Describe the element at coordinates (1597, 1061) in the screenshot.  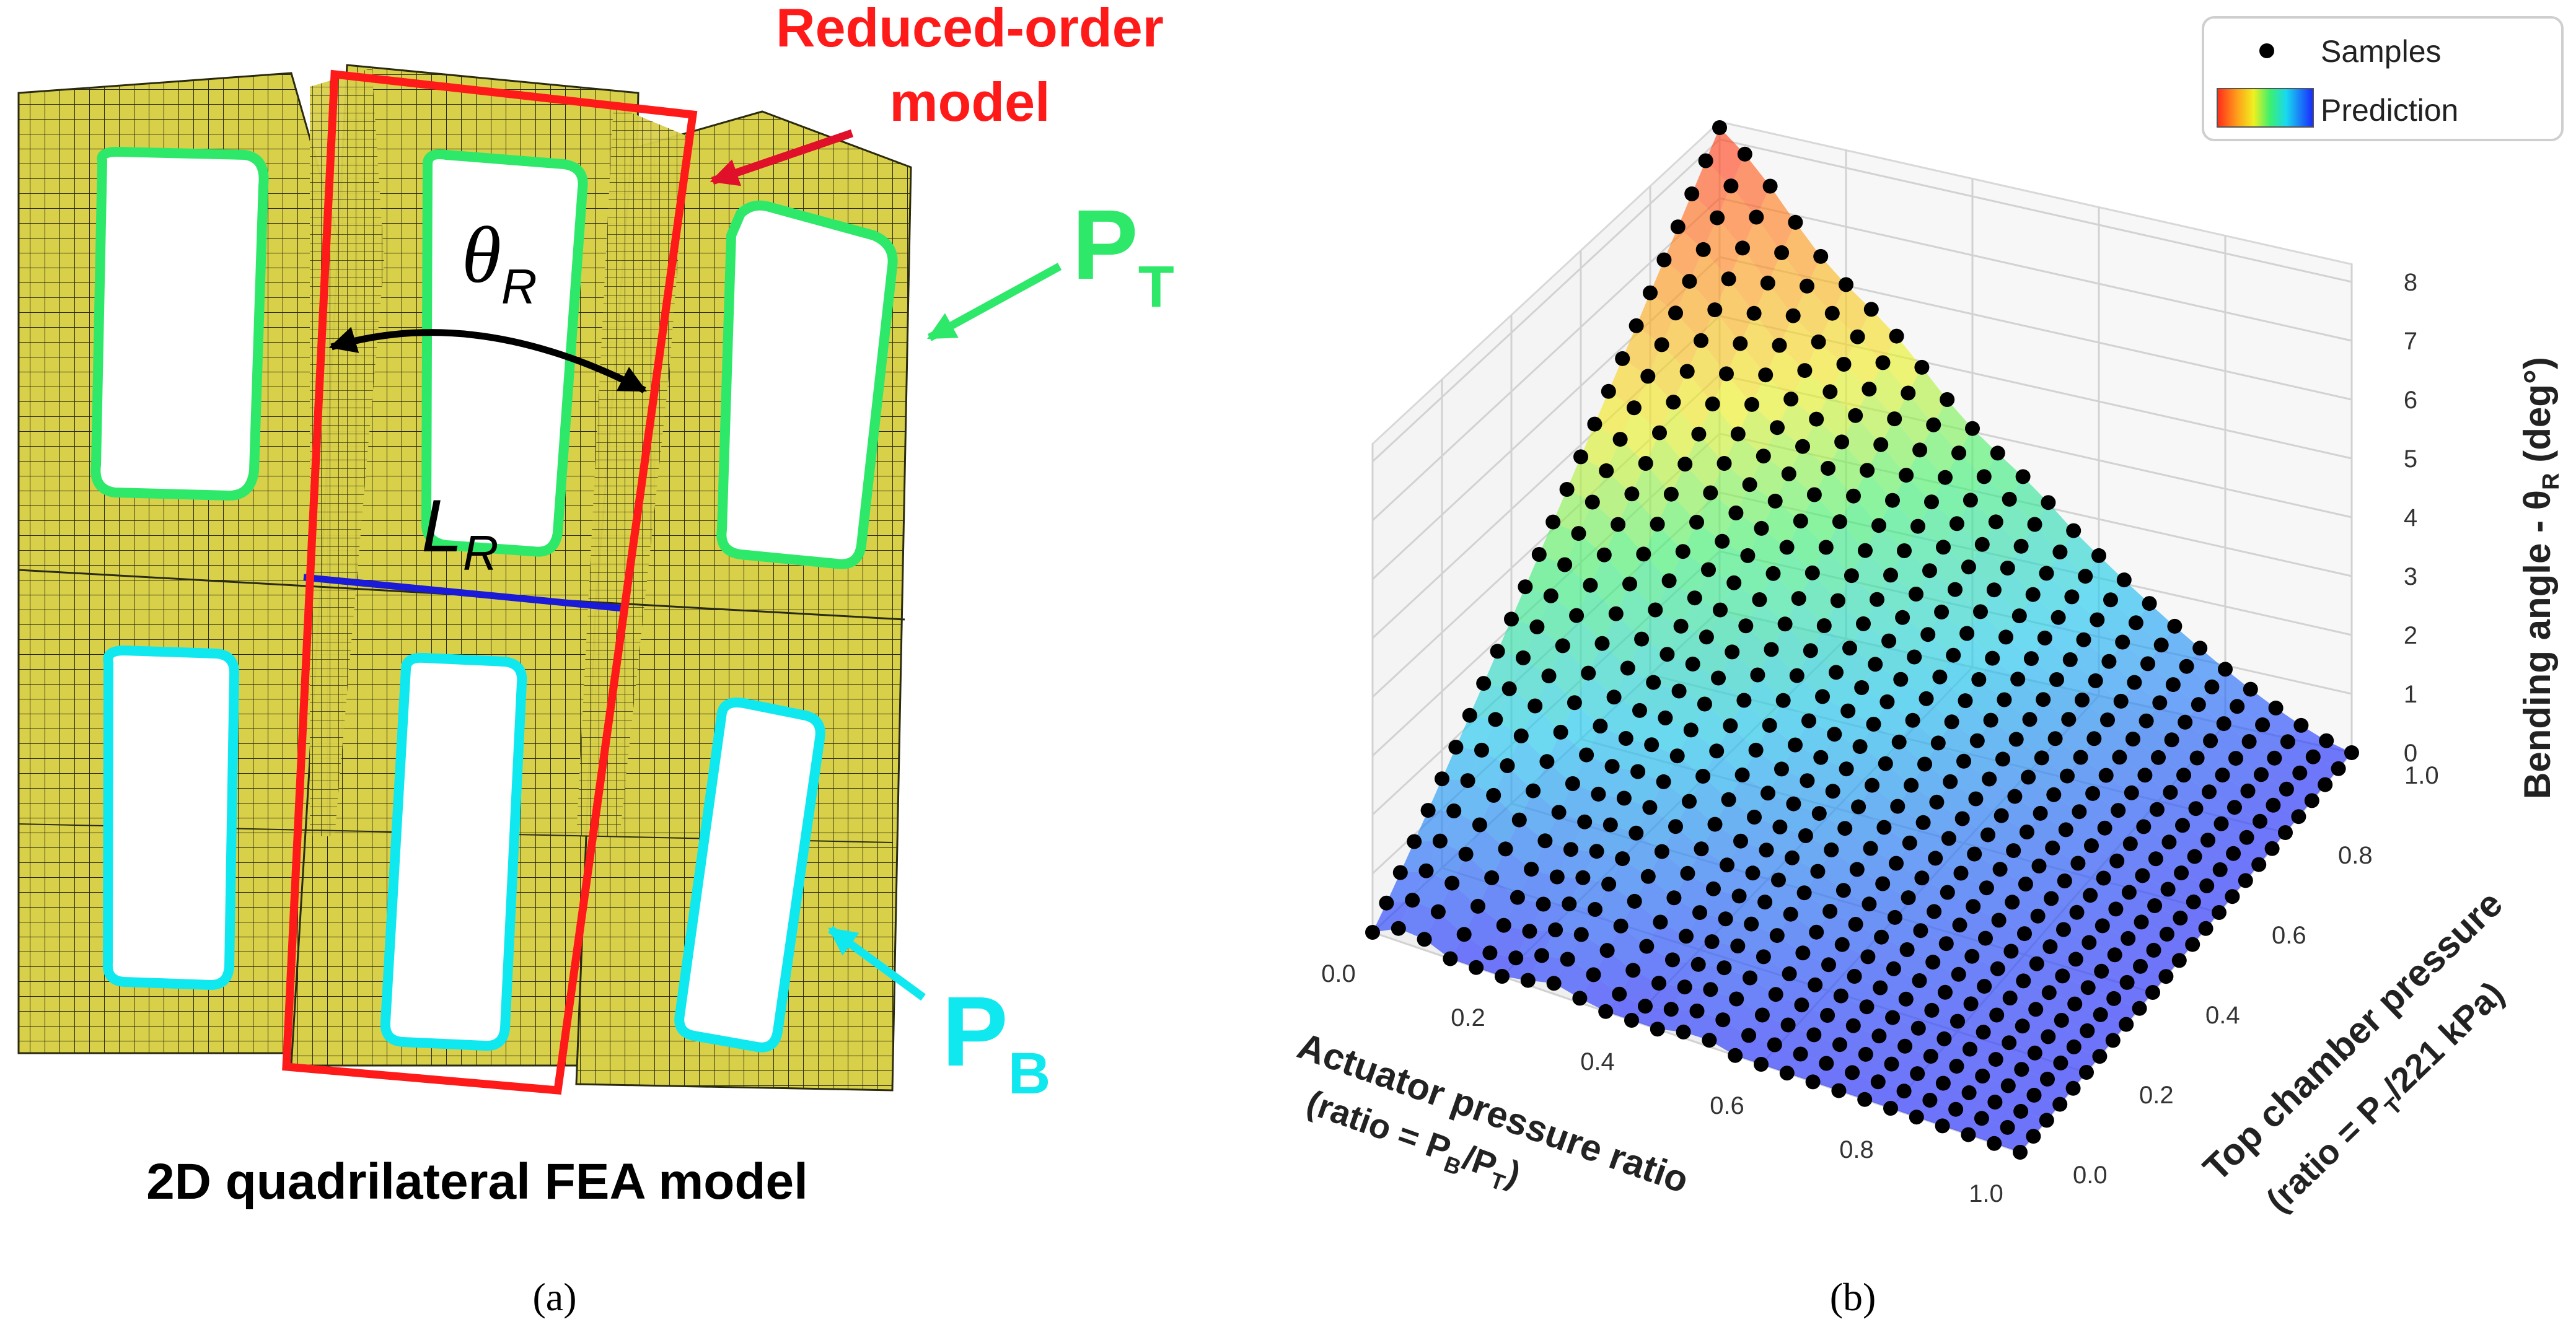
I see `x-tick-label: 0.4` at that location.